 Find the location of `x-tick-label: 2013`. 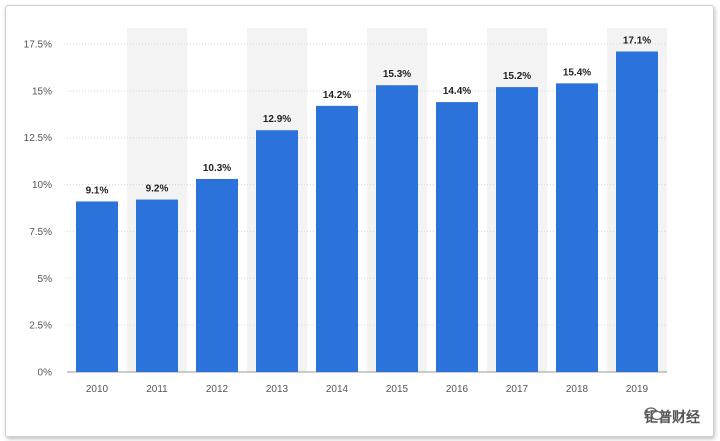

x-tick-label: 2013 is located at coordinates (277, 389).